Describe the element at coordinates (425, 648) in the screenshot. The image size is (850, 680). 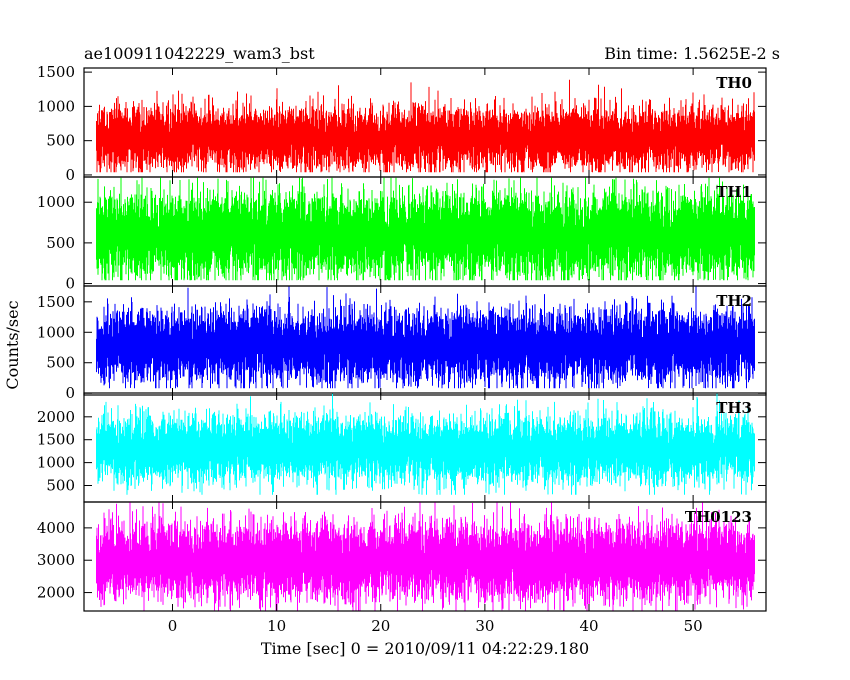
I see `x-axis-label: Time [sec] 0 = 2010/09/11 04:22:29.180` at that location.